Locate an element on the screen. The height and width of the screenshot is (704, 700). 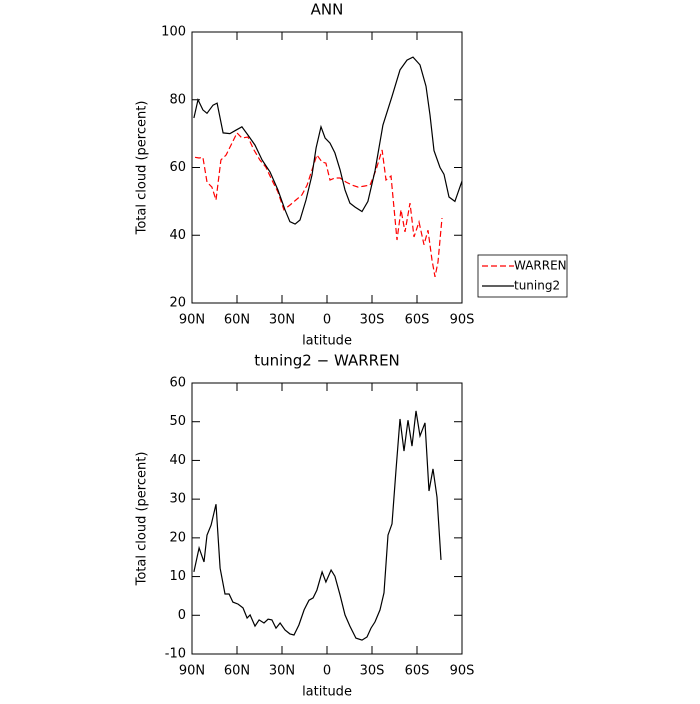
y-tick-label: 80 is located at coordinates (177, 99).